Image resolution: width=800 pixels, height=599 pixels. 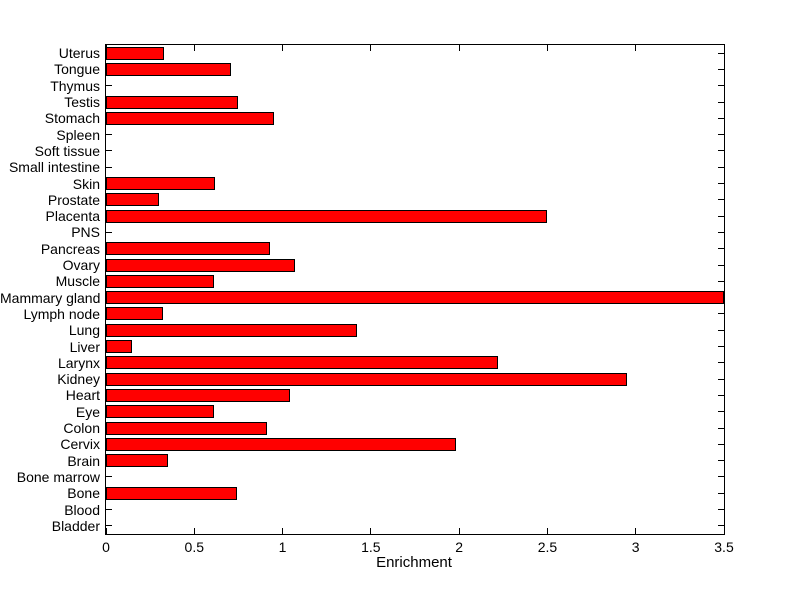 What do you see at coordinates (50, 297) in the screenshot?
I see `y-tick-label: Mammary gland` at bounding box center [50, 297].